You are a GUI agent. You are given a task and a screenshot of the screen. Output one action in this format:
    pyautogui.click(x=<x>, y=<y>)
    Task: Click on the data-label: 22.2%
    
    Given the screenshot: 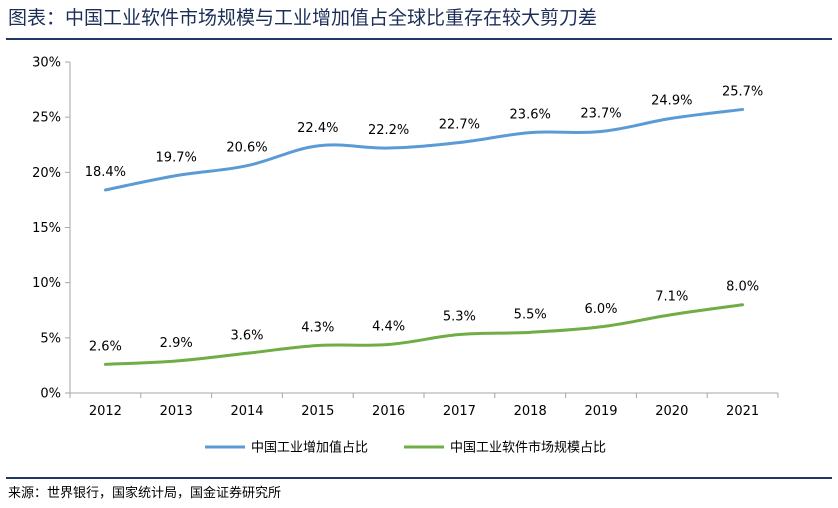 What is the action you would take?
    pyautogui.click(x=388, y=130)
    